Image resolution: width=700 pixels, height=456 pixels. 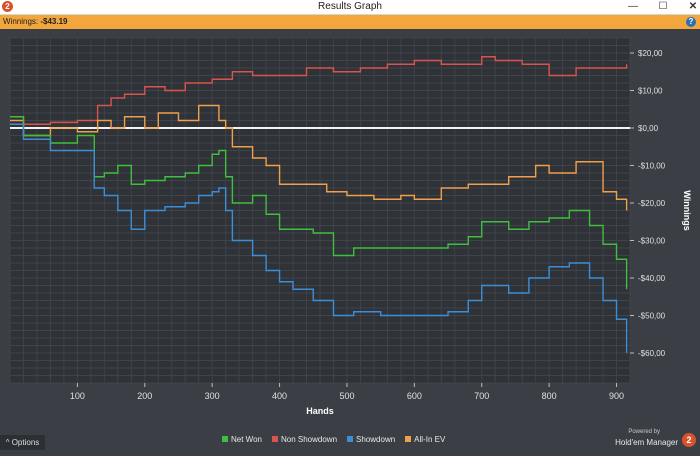 I want to click on x-tick-label: 300, so click(x=212, y=396).